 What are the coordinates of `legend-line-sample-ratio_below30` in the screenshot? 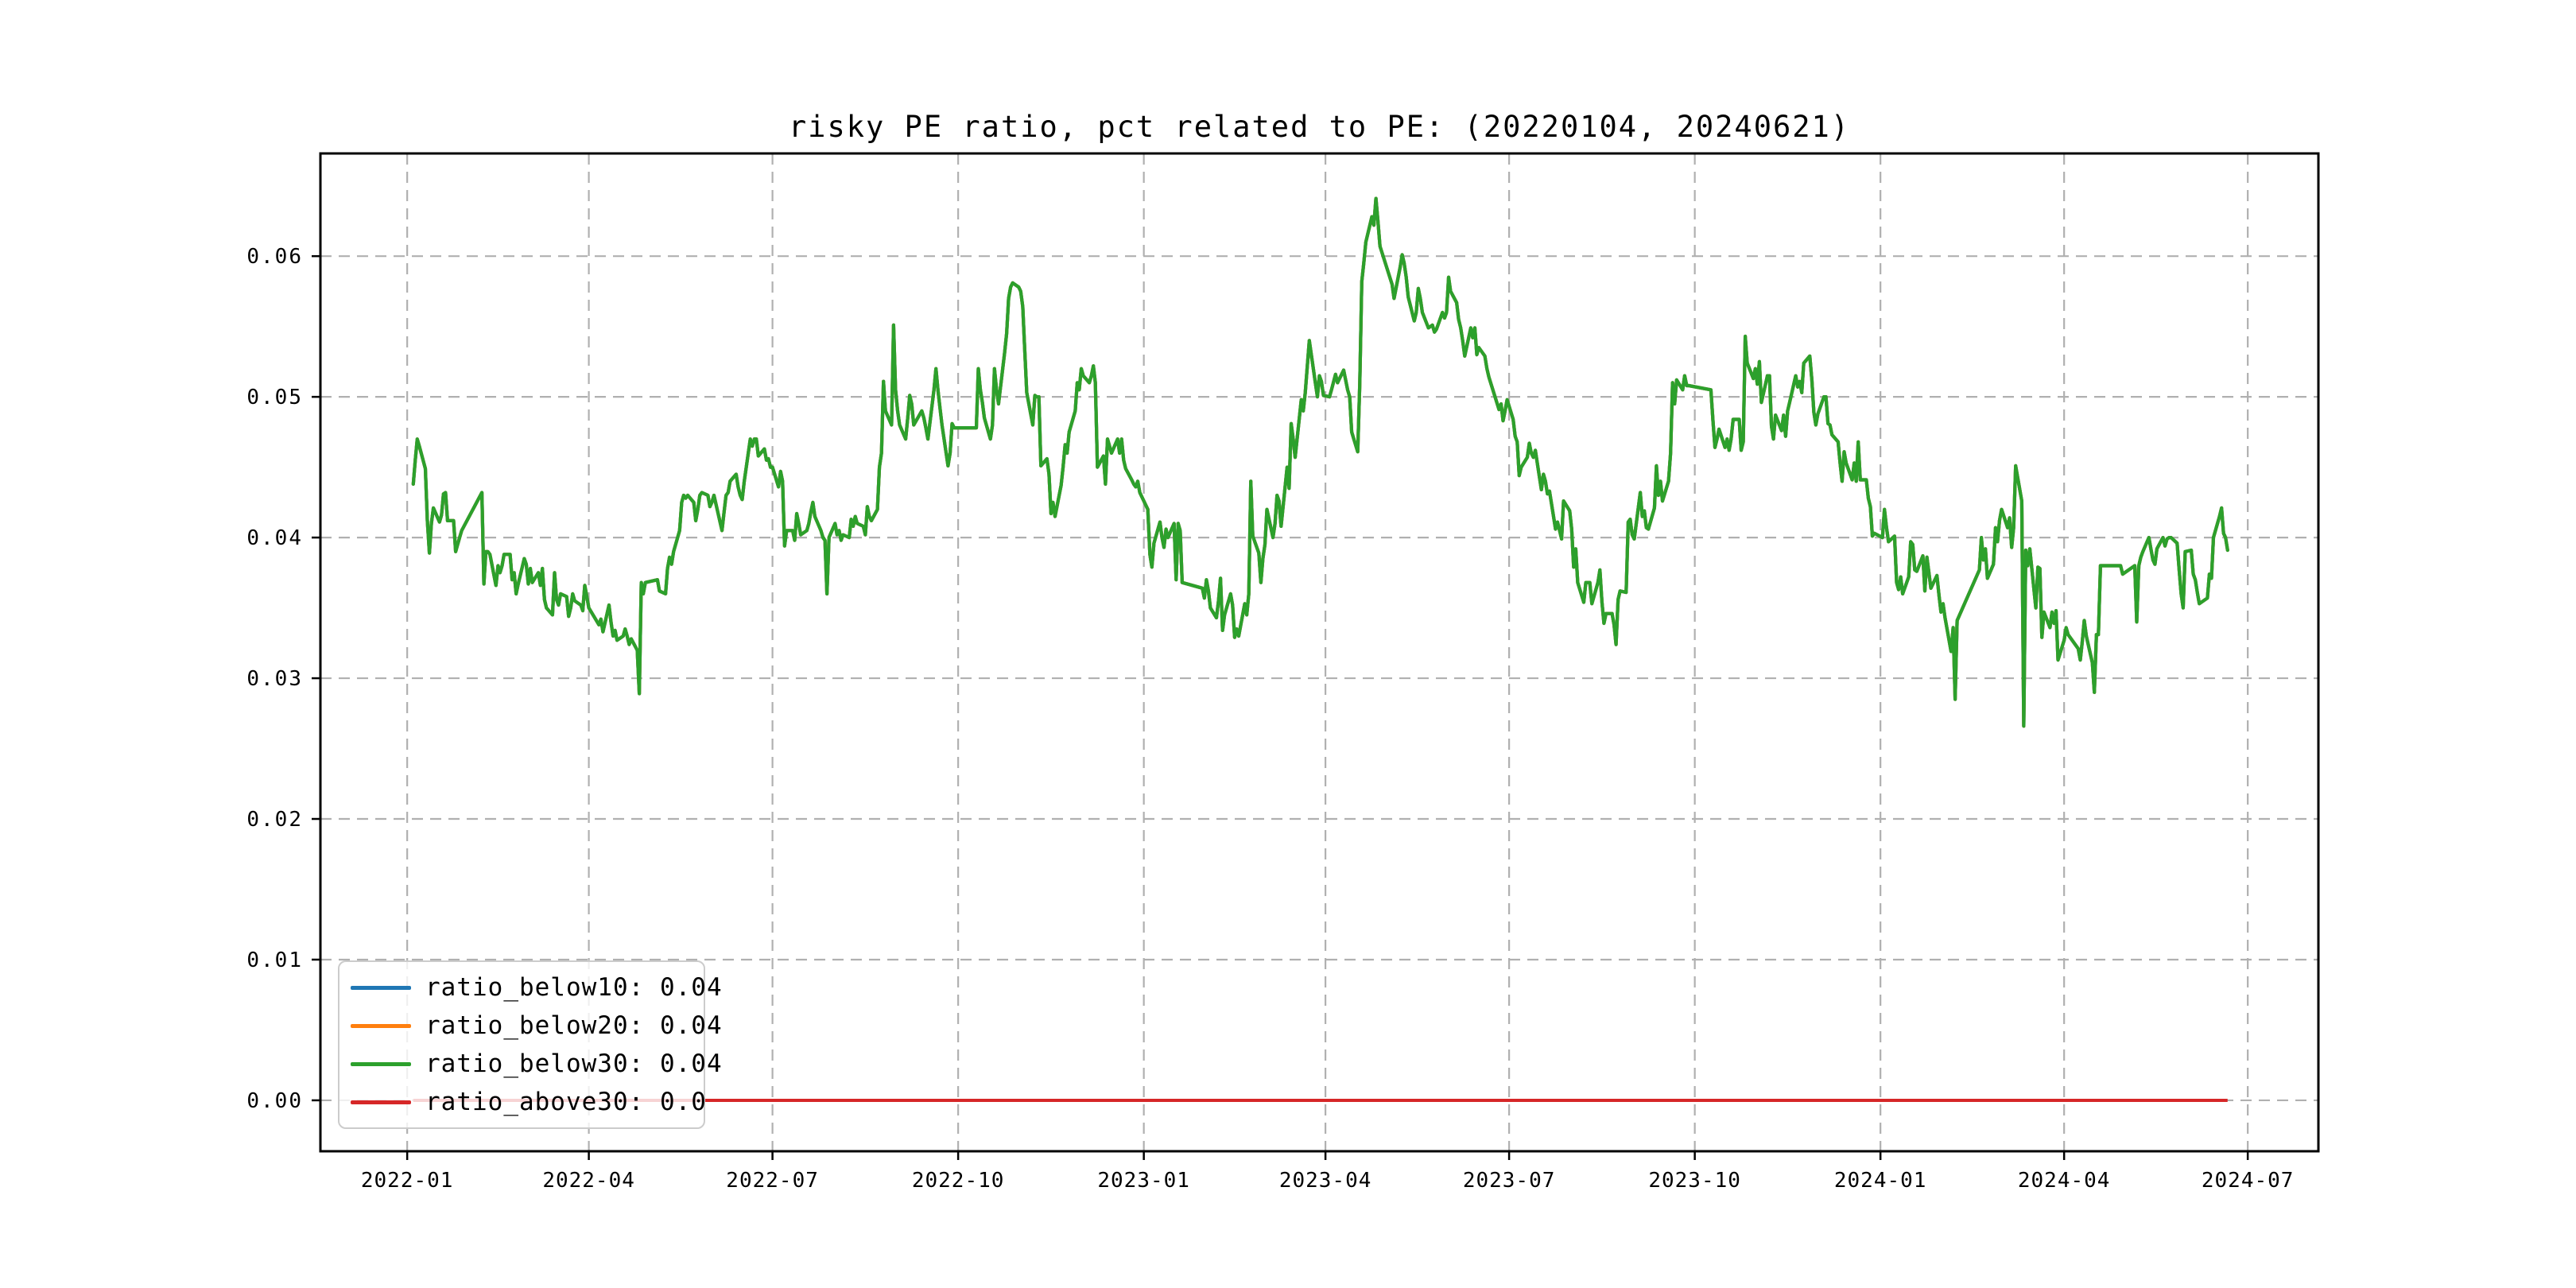 It's located at (381, 1063).